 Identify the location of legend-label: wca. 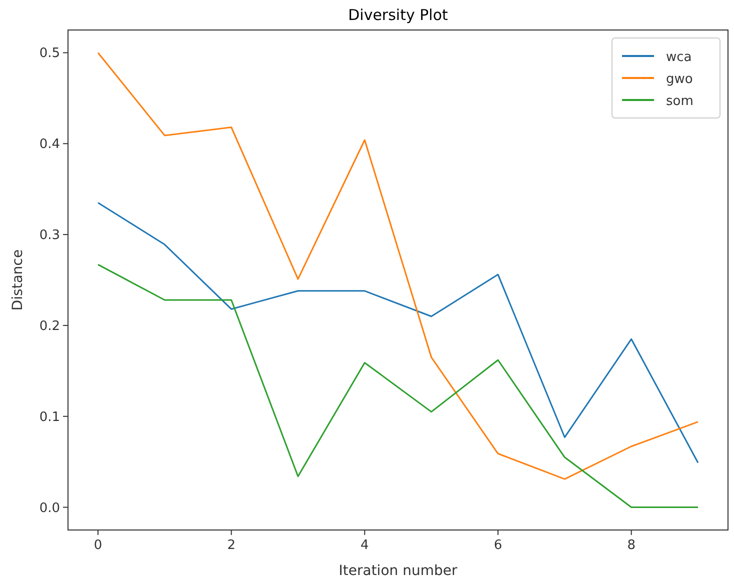
(679, 57).